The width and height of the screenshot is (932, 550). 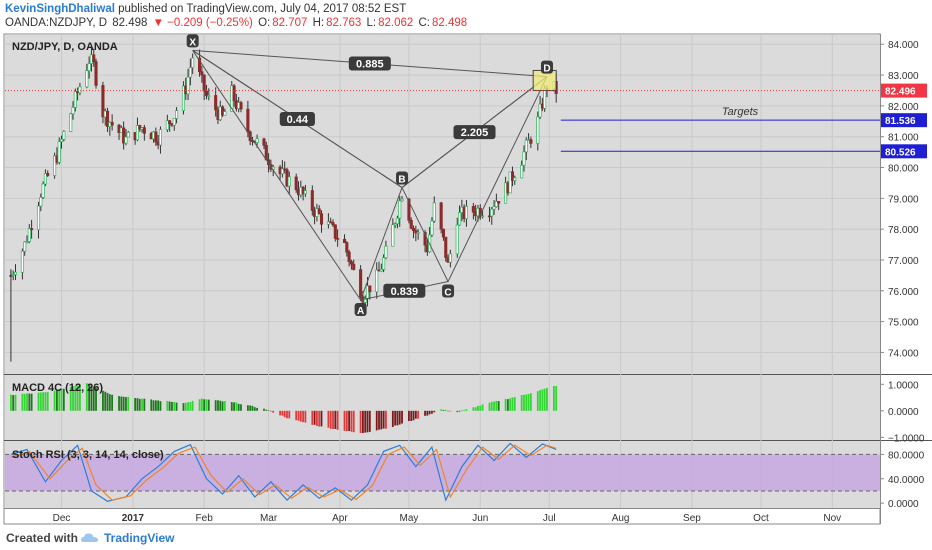 What do you see at coordinates (283, 472) in the screenshot?
I see `stoch-series-line` at bounding box center [283, 472].